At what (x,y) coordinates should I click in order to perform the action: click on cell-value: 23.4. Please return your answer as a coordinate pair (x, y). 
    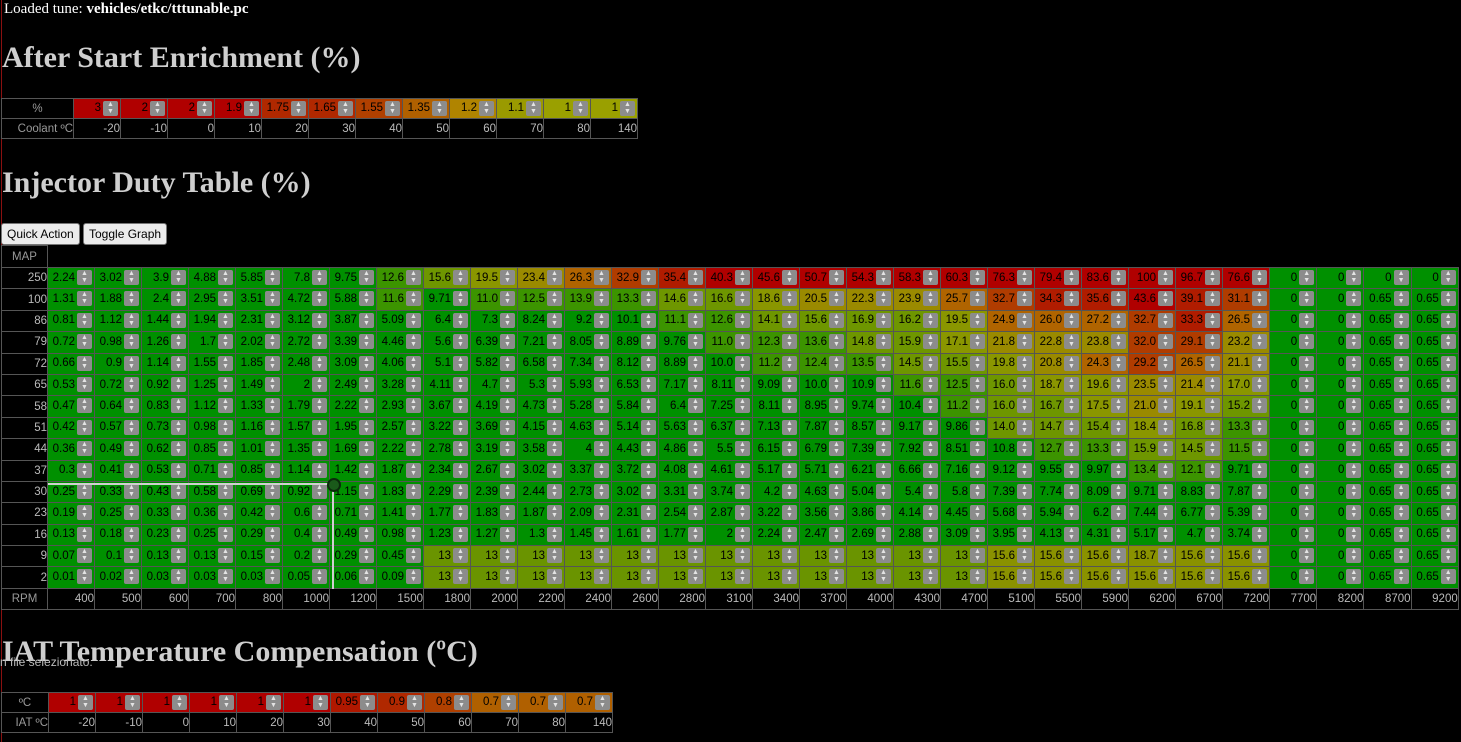
    Looking at the image, I should click on (533, 277).